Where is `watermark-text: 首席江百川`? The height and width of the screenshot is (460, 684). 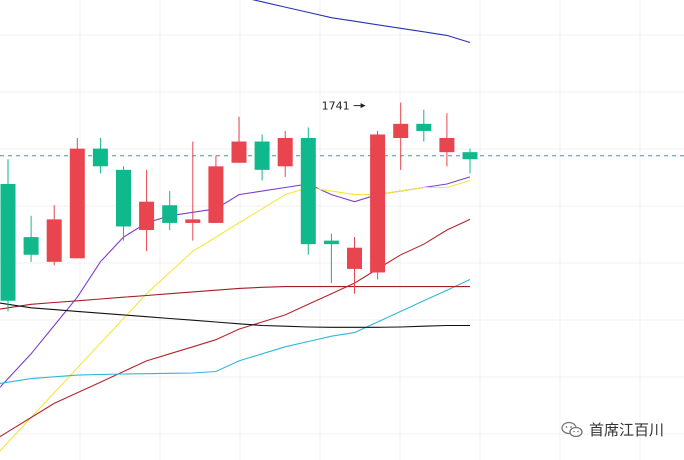
watermark-text: 首席江百川 is located at coordinates (626, 430).